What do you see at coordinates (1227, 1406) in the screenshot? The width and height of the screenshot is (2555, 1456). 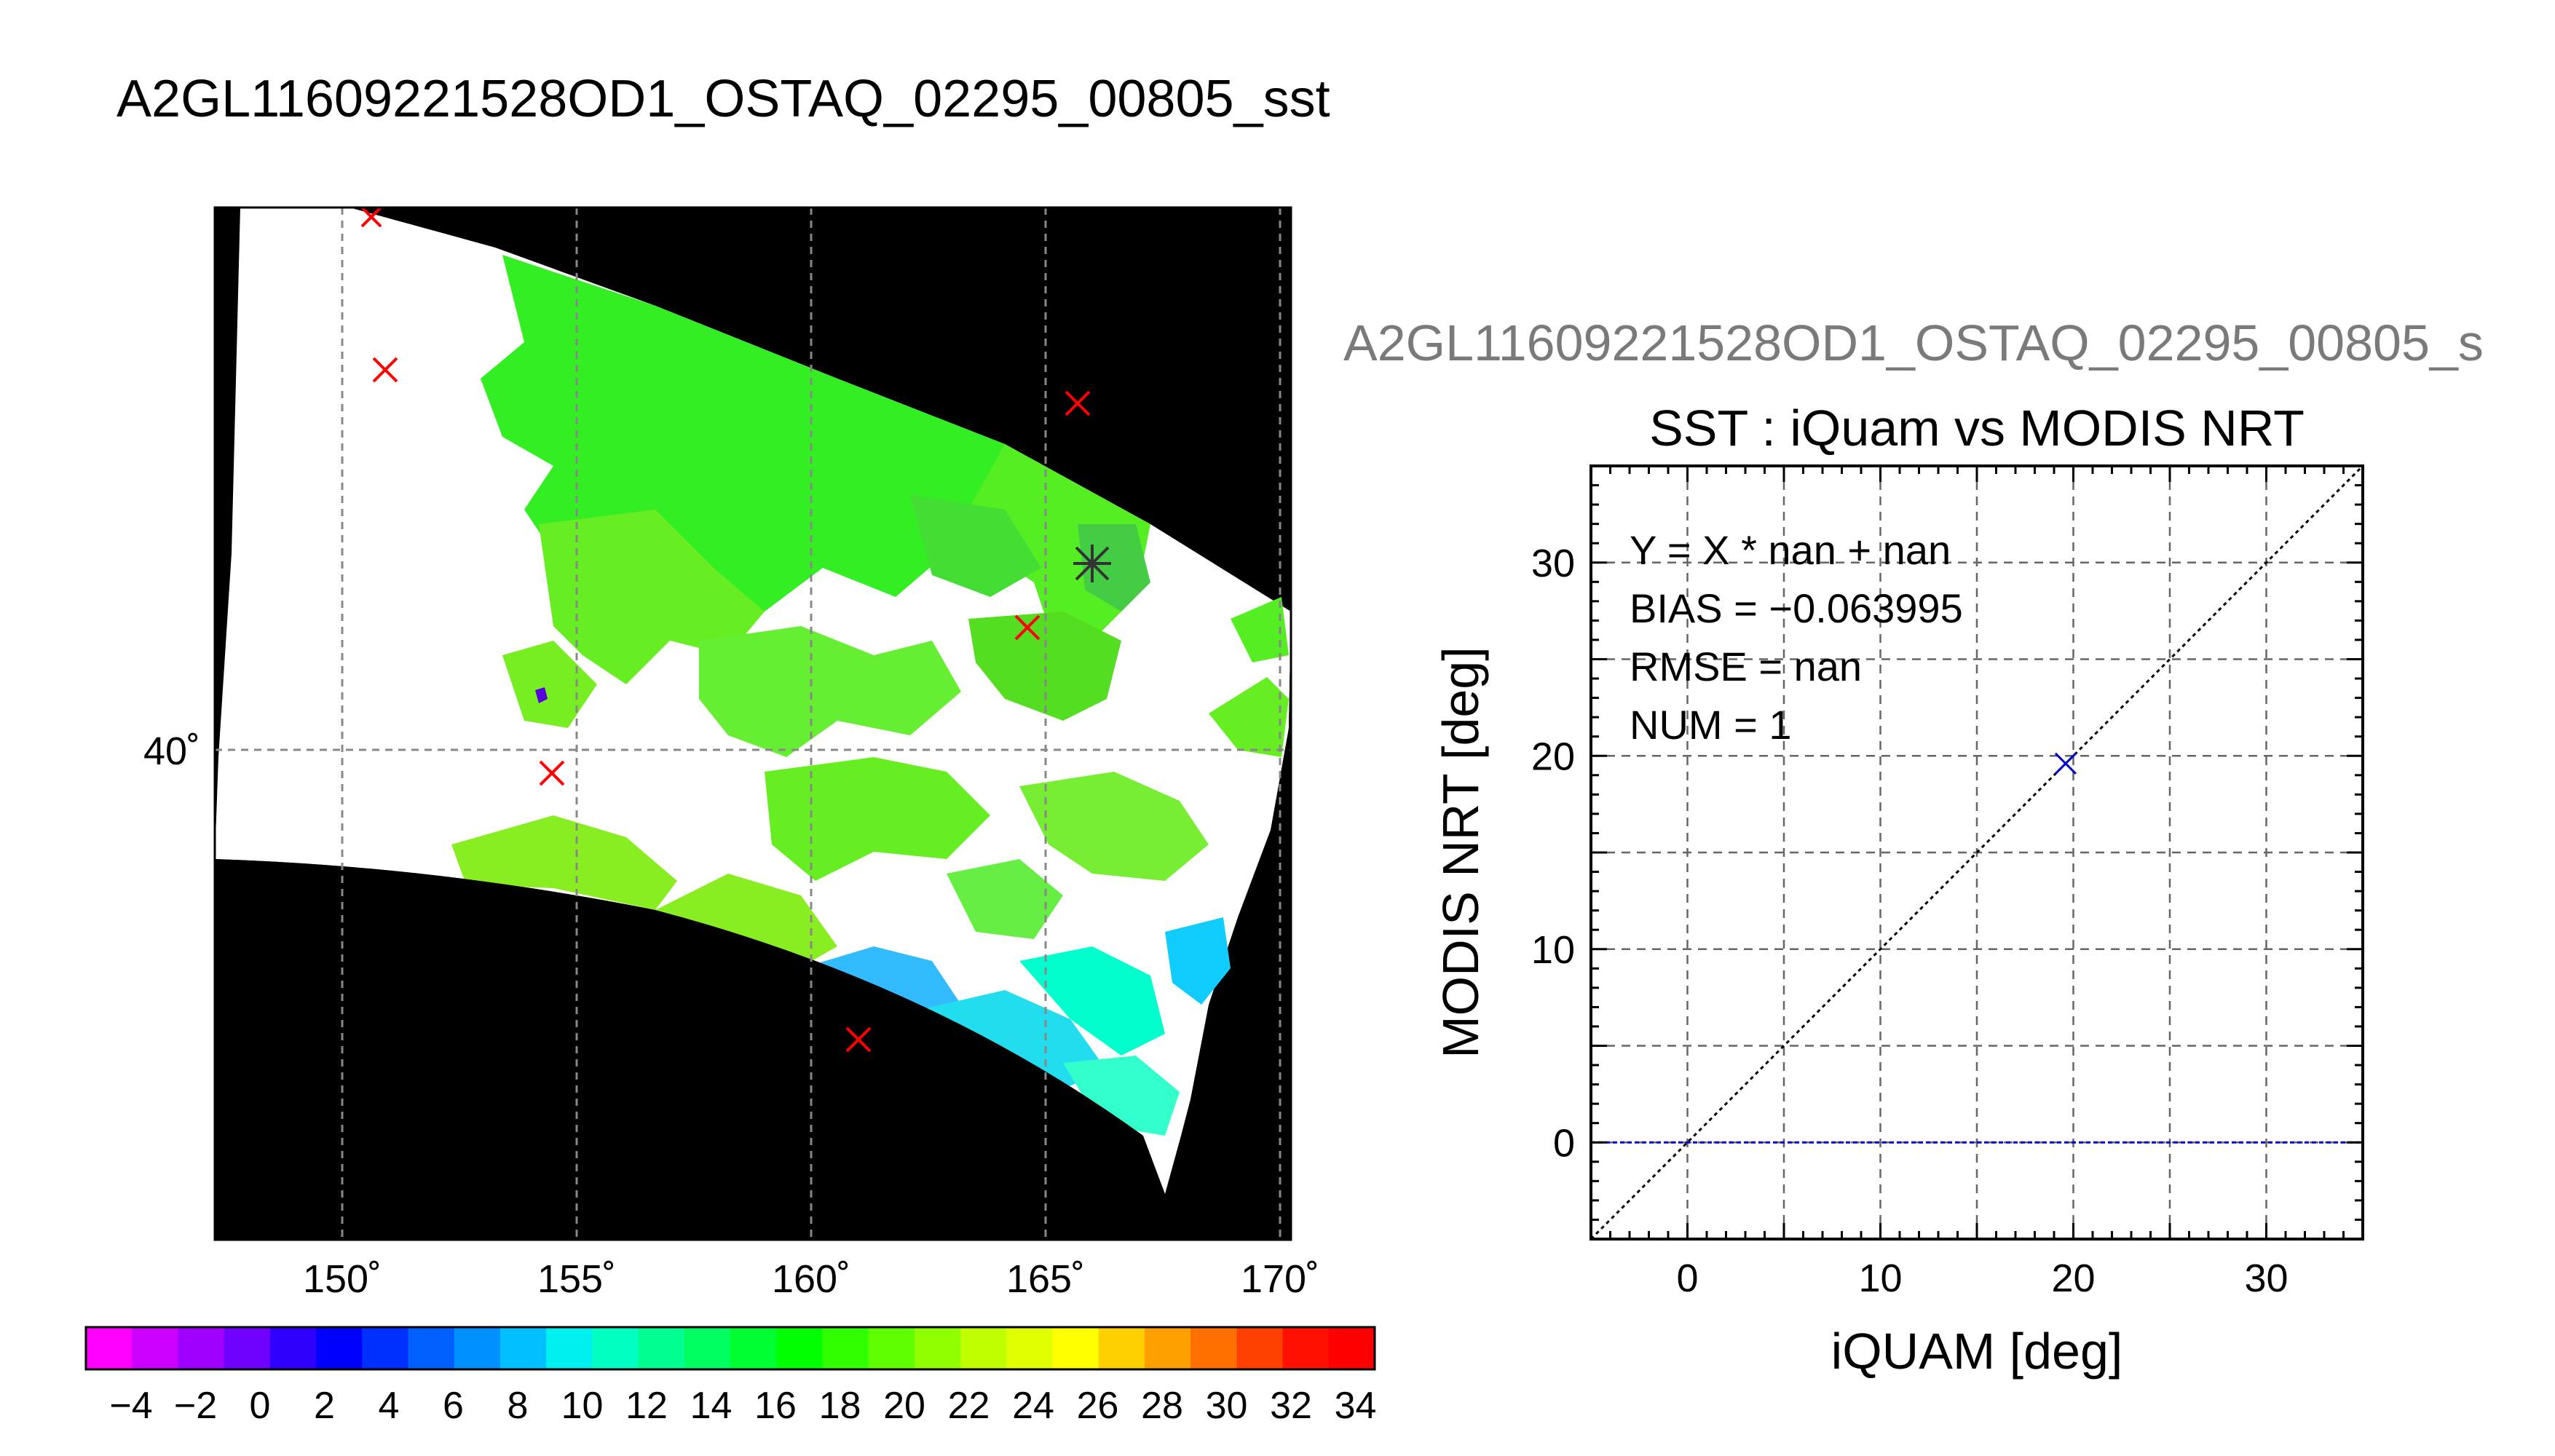 I see `colorbar-tick-label: 30` at bounding box center [1227, 1406].